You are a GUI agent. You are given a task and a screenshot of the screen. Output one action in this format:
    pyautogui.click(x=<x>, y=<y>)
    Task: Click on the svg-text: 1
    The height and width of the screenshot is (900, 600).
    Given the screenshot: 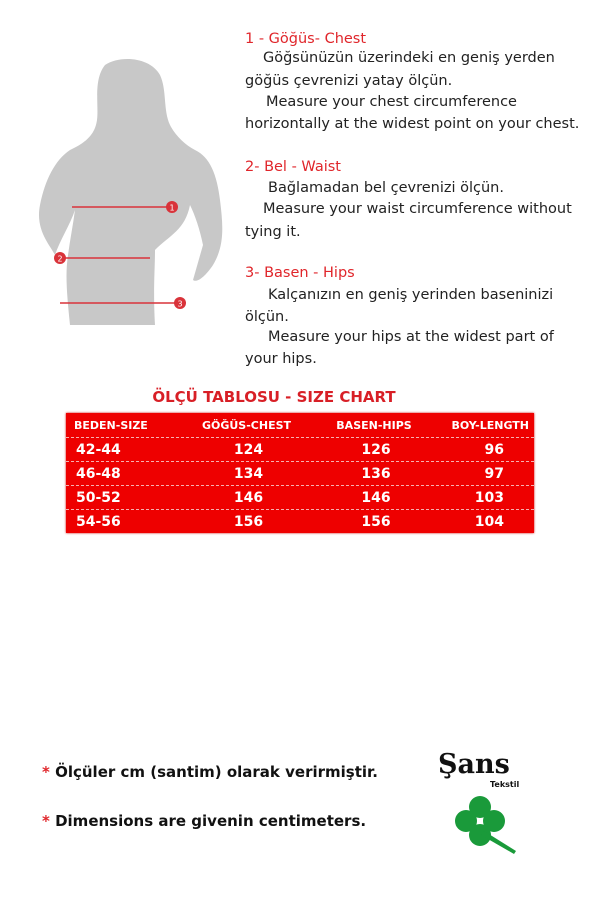 What is the action you would take?
    pyautogui.click(x=171, y=208)
    